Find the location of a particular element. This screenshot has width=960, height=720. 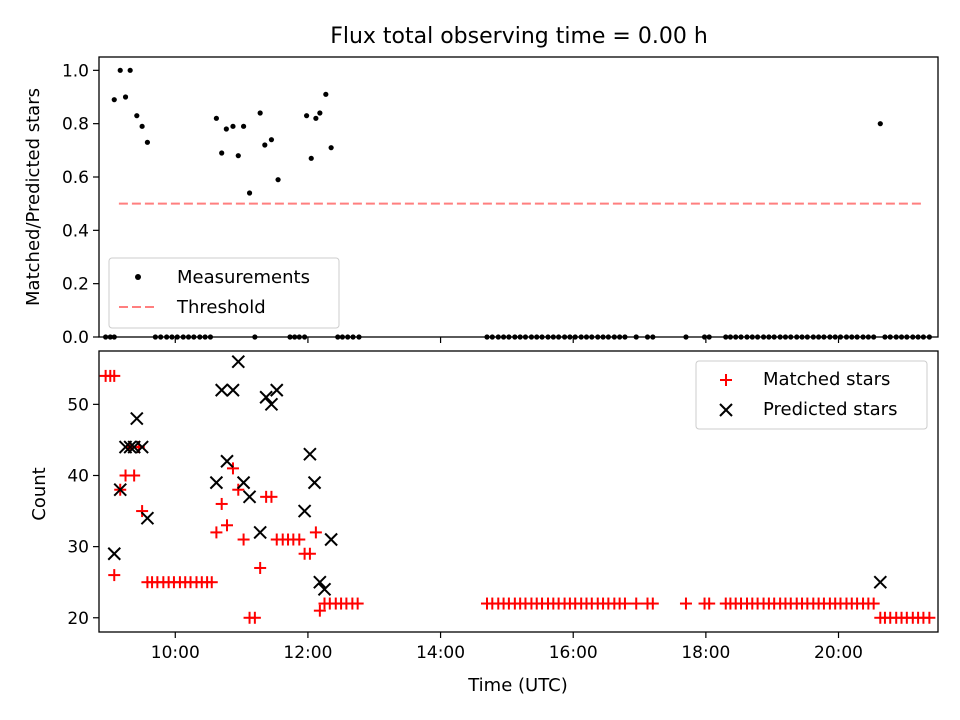

y-tick-label: 20 is located at coordinates (78, 619).